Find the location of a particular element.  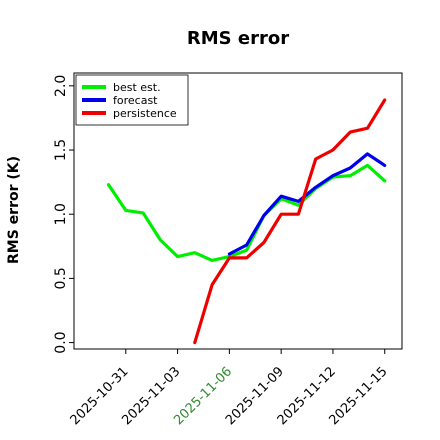

y-tick-label: 2.0 is located at coordinates (61, 86).